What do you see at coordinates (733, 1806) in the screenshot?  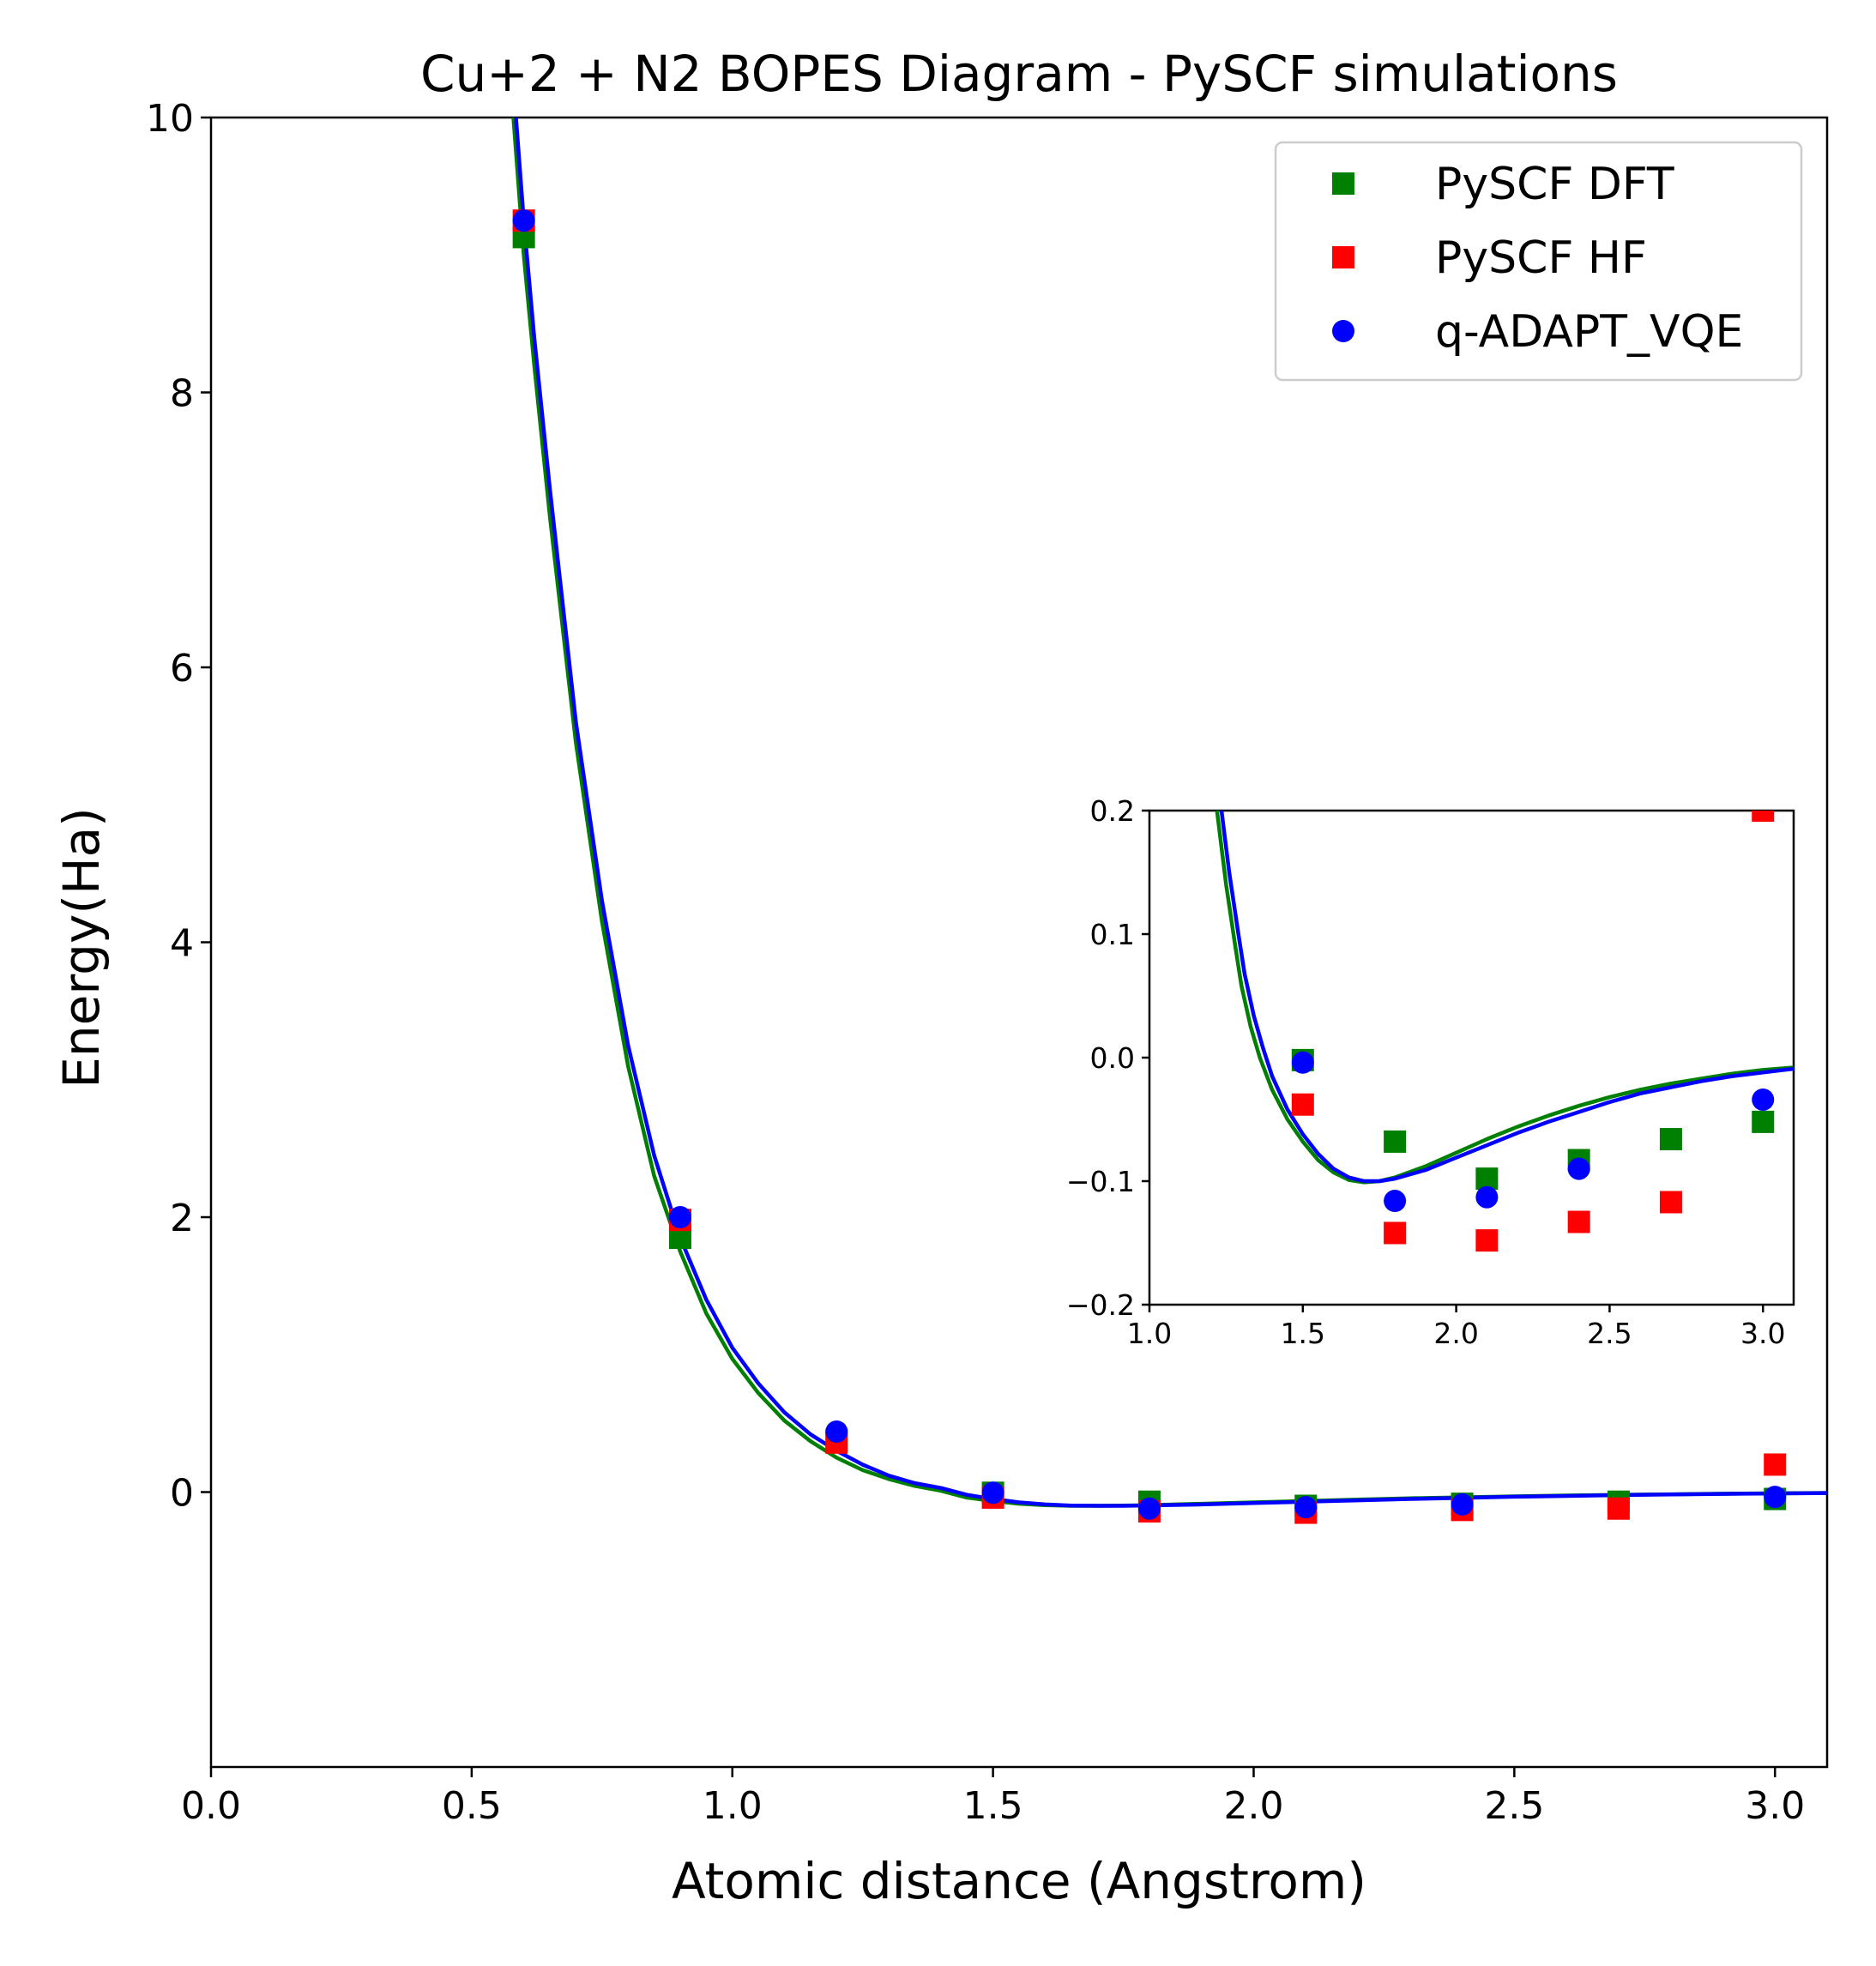 I see `main-x-tick-label: 1.0` at bounding box center [733, 1806].